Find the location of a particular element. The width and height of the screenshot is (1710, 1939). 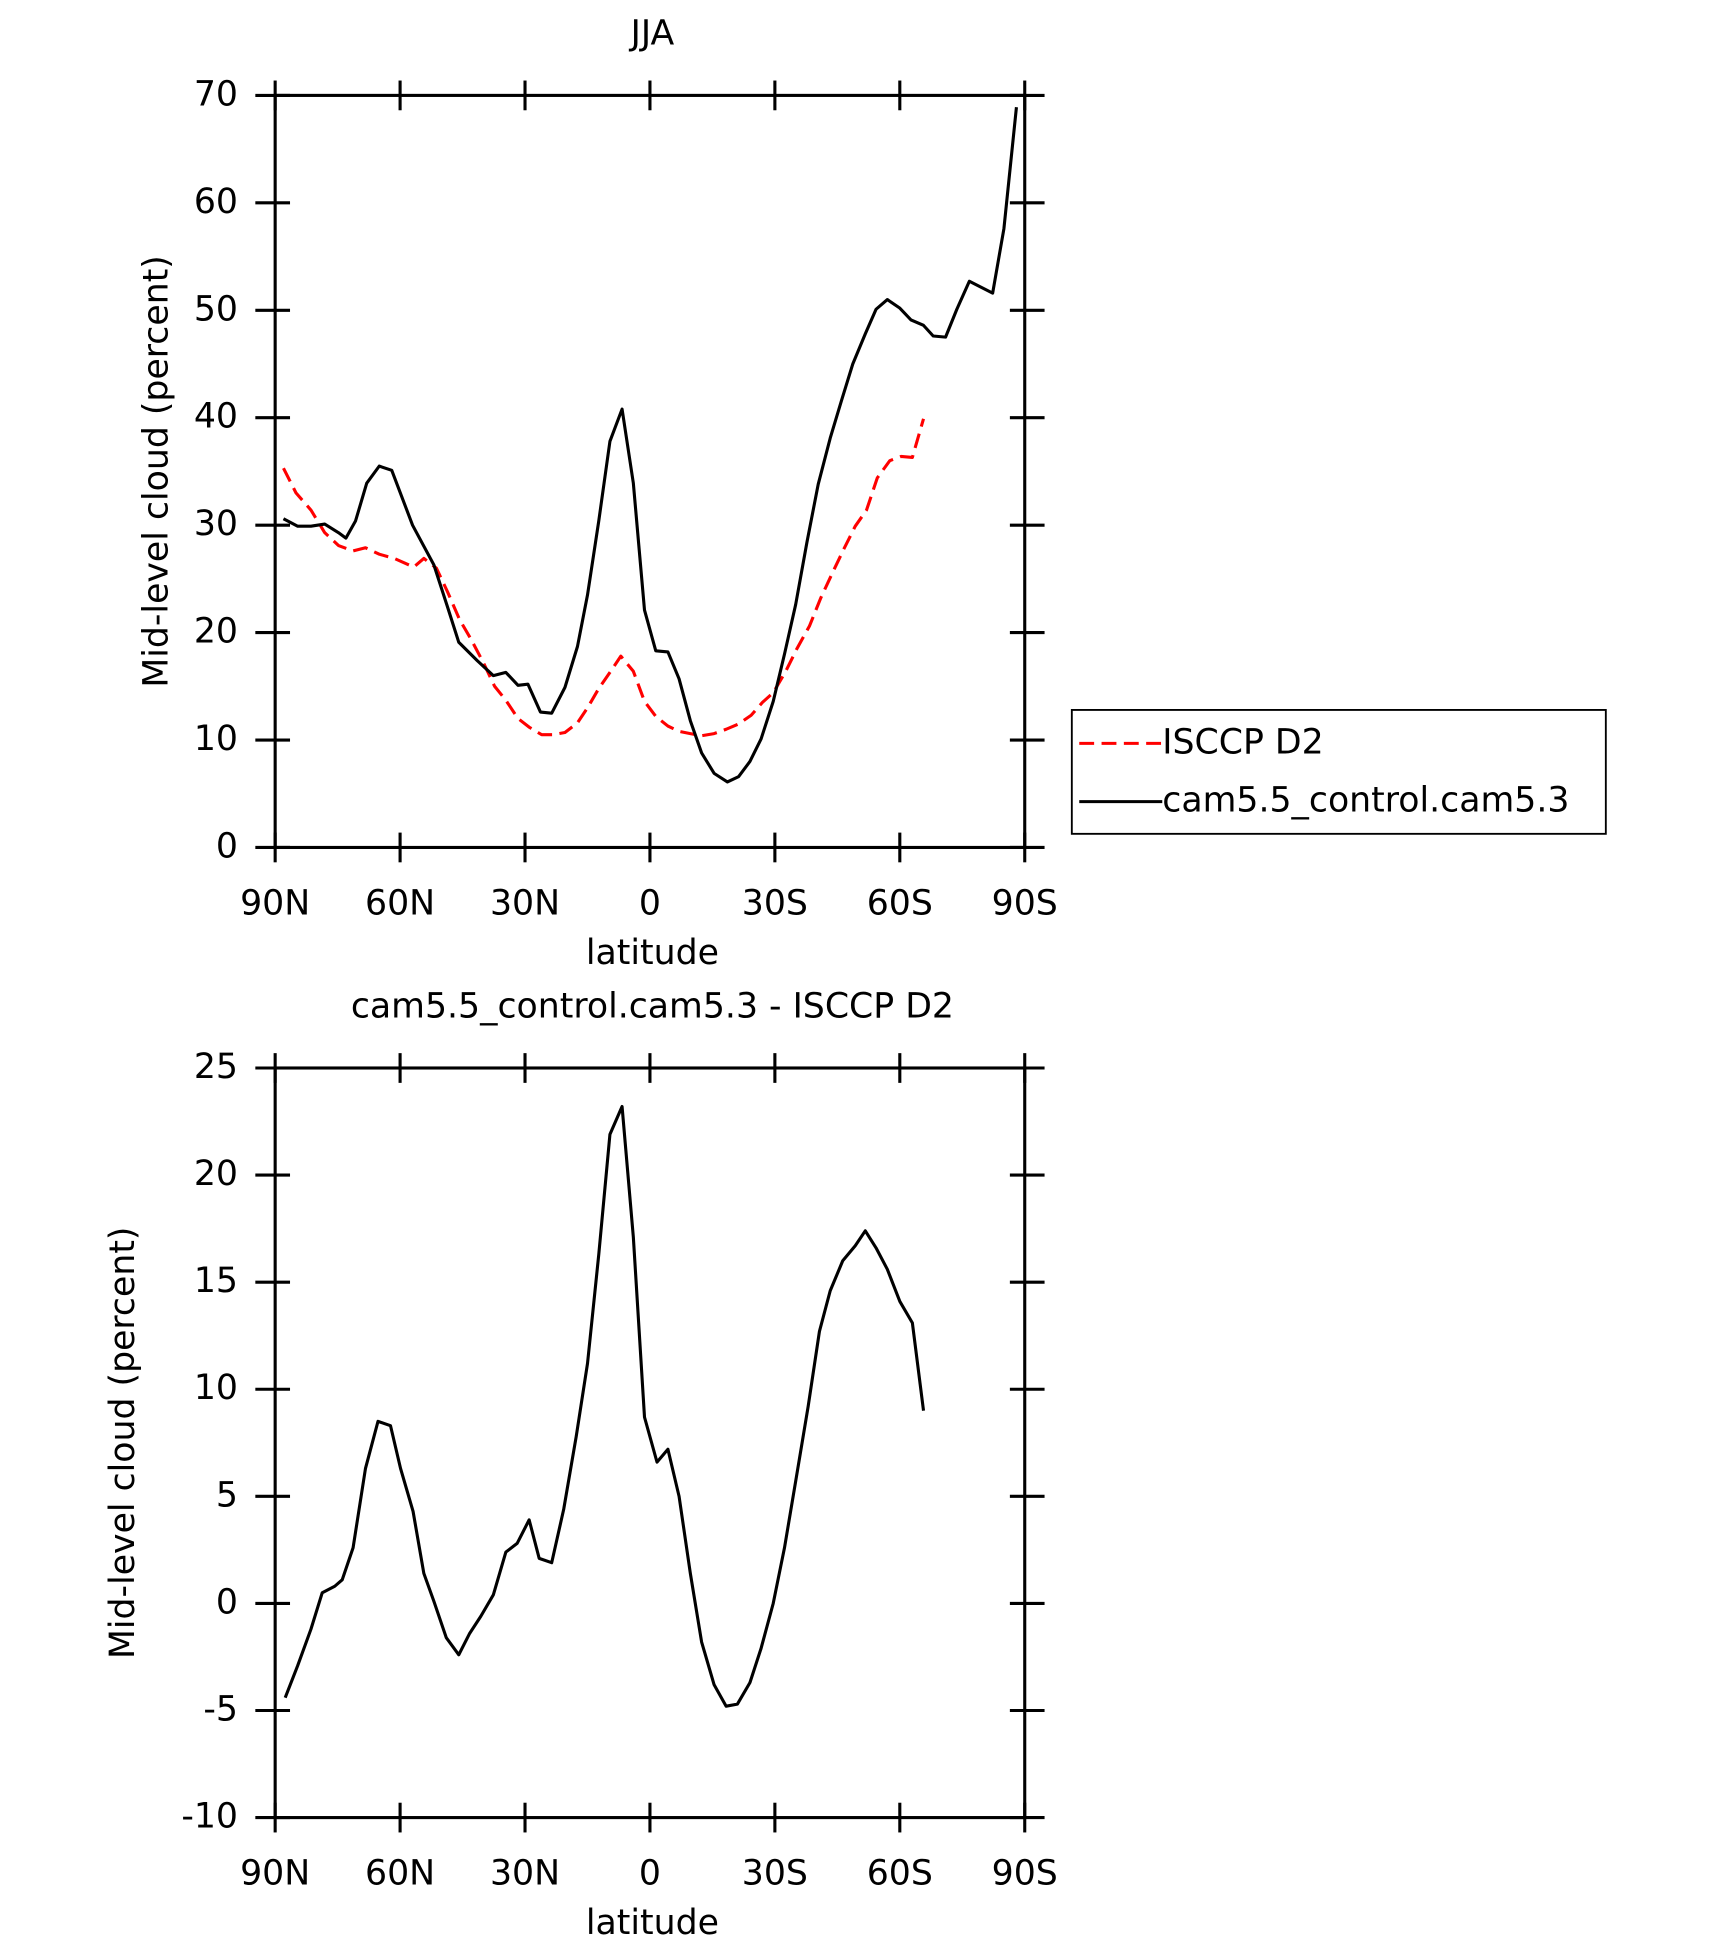

y-tick-label: 5 is located at coordinates (227, 1495).